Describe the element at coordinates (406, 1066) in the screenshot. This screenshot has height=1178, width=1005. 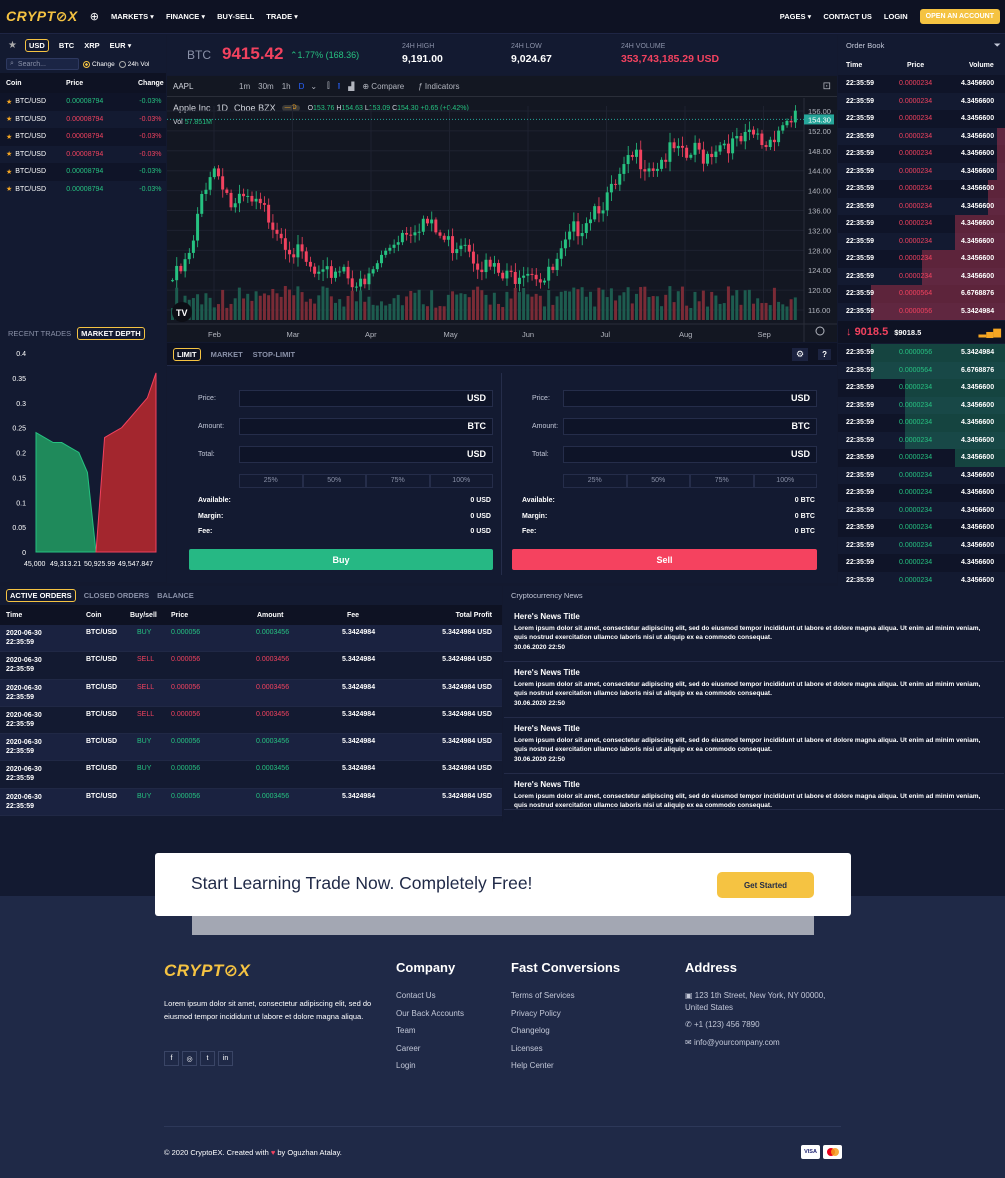
I see `footer-company-link: Login` at that location.